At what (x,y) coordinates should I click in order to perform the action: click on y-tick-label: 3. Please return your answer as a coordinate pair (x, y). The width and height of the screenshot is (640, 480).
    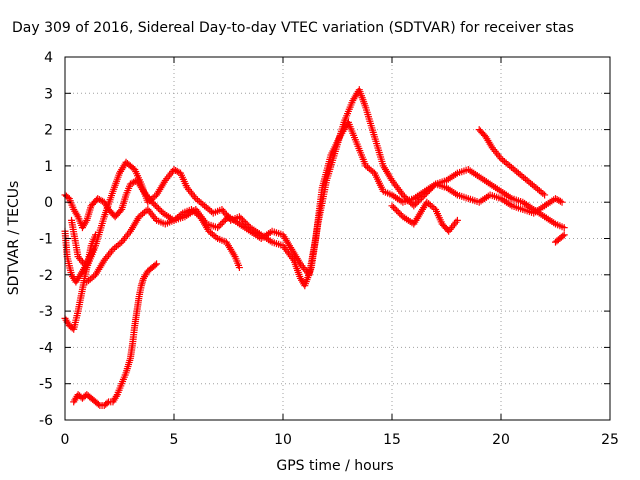
    Looking at the image, I should click on (48, 94).